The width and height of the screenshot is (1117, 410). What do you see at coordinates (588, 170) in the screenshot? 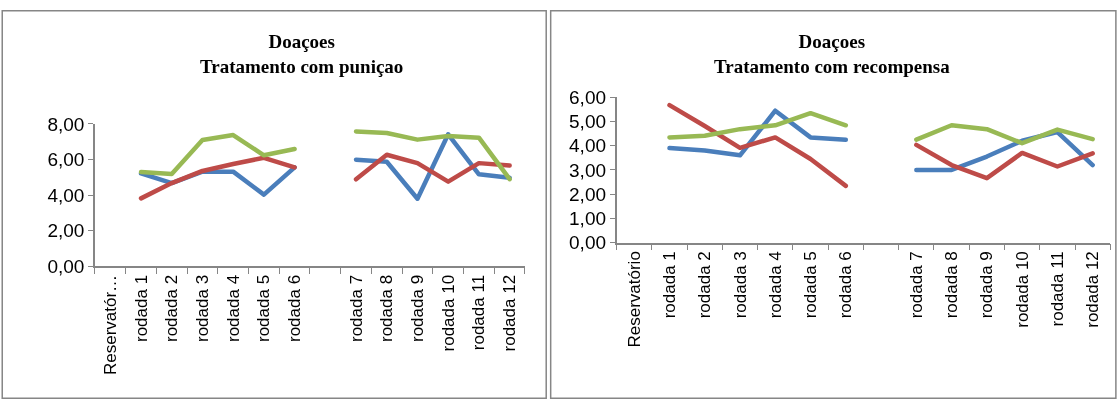
I see `y-tick-label: 3,00` at bounding box center [588, 170].